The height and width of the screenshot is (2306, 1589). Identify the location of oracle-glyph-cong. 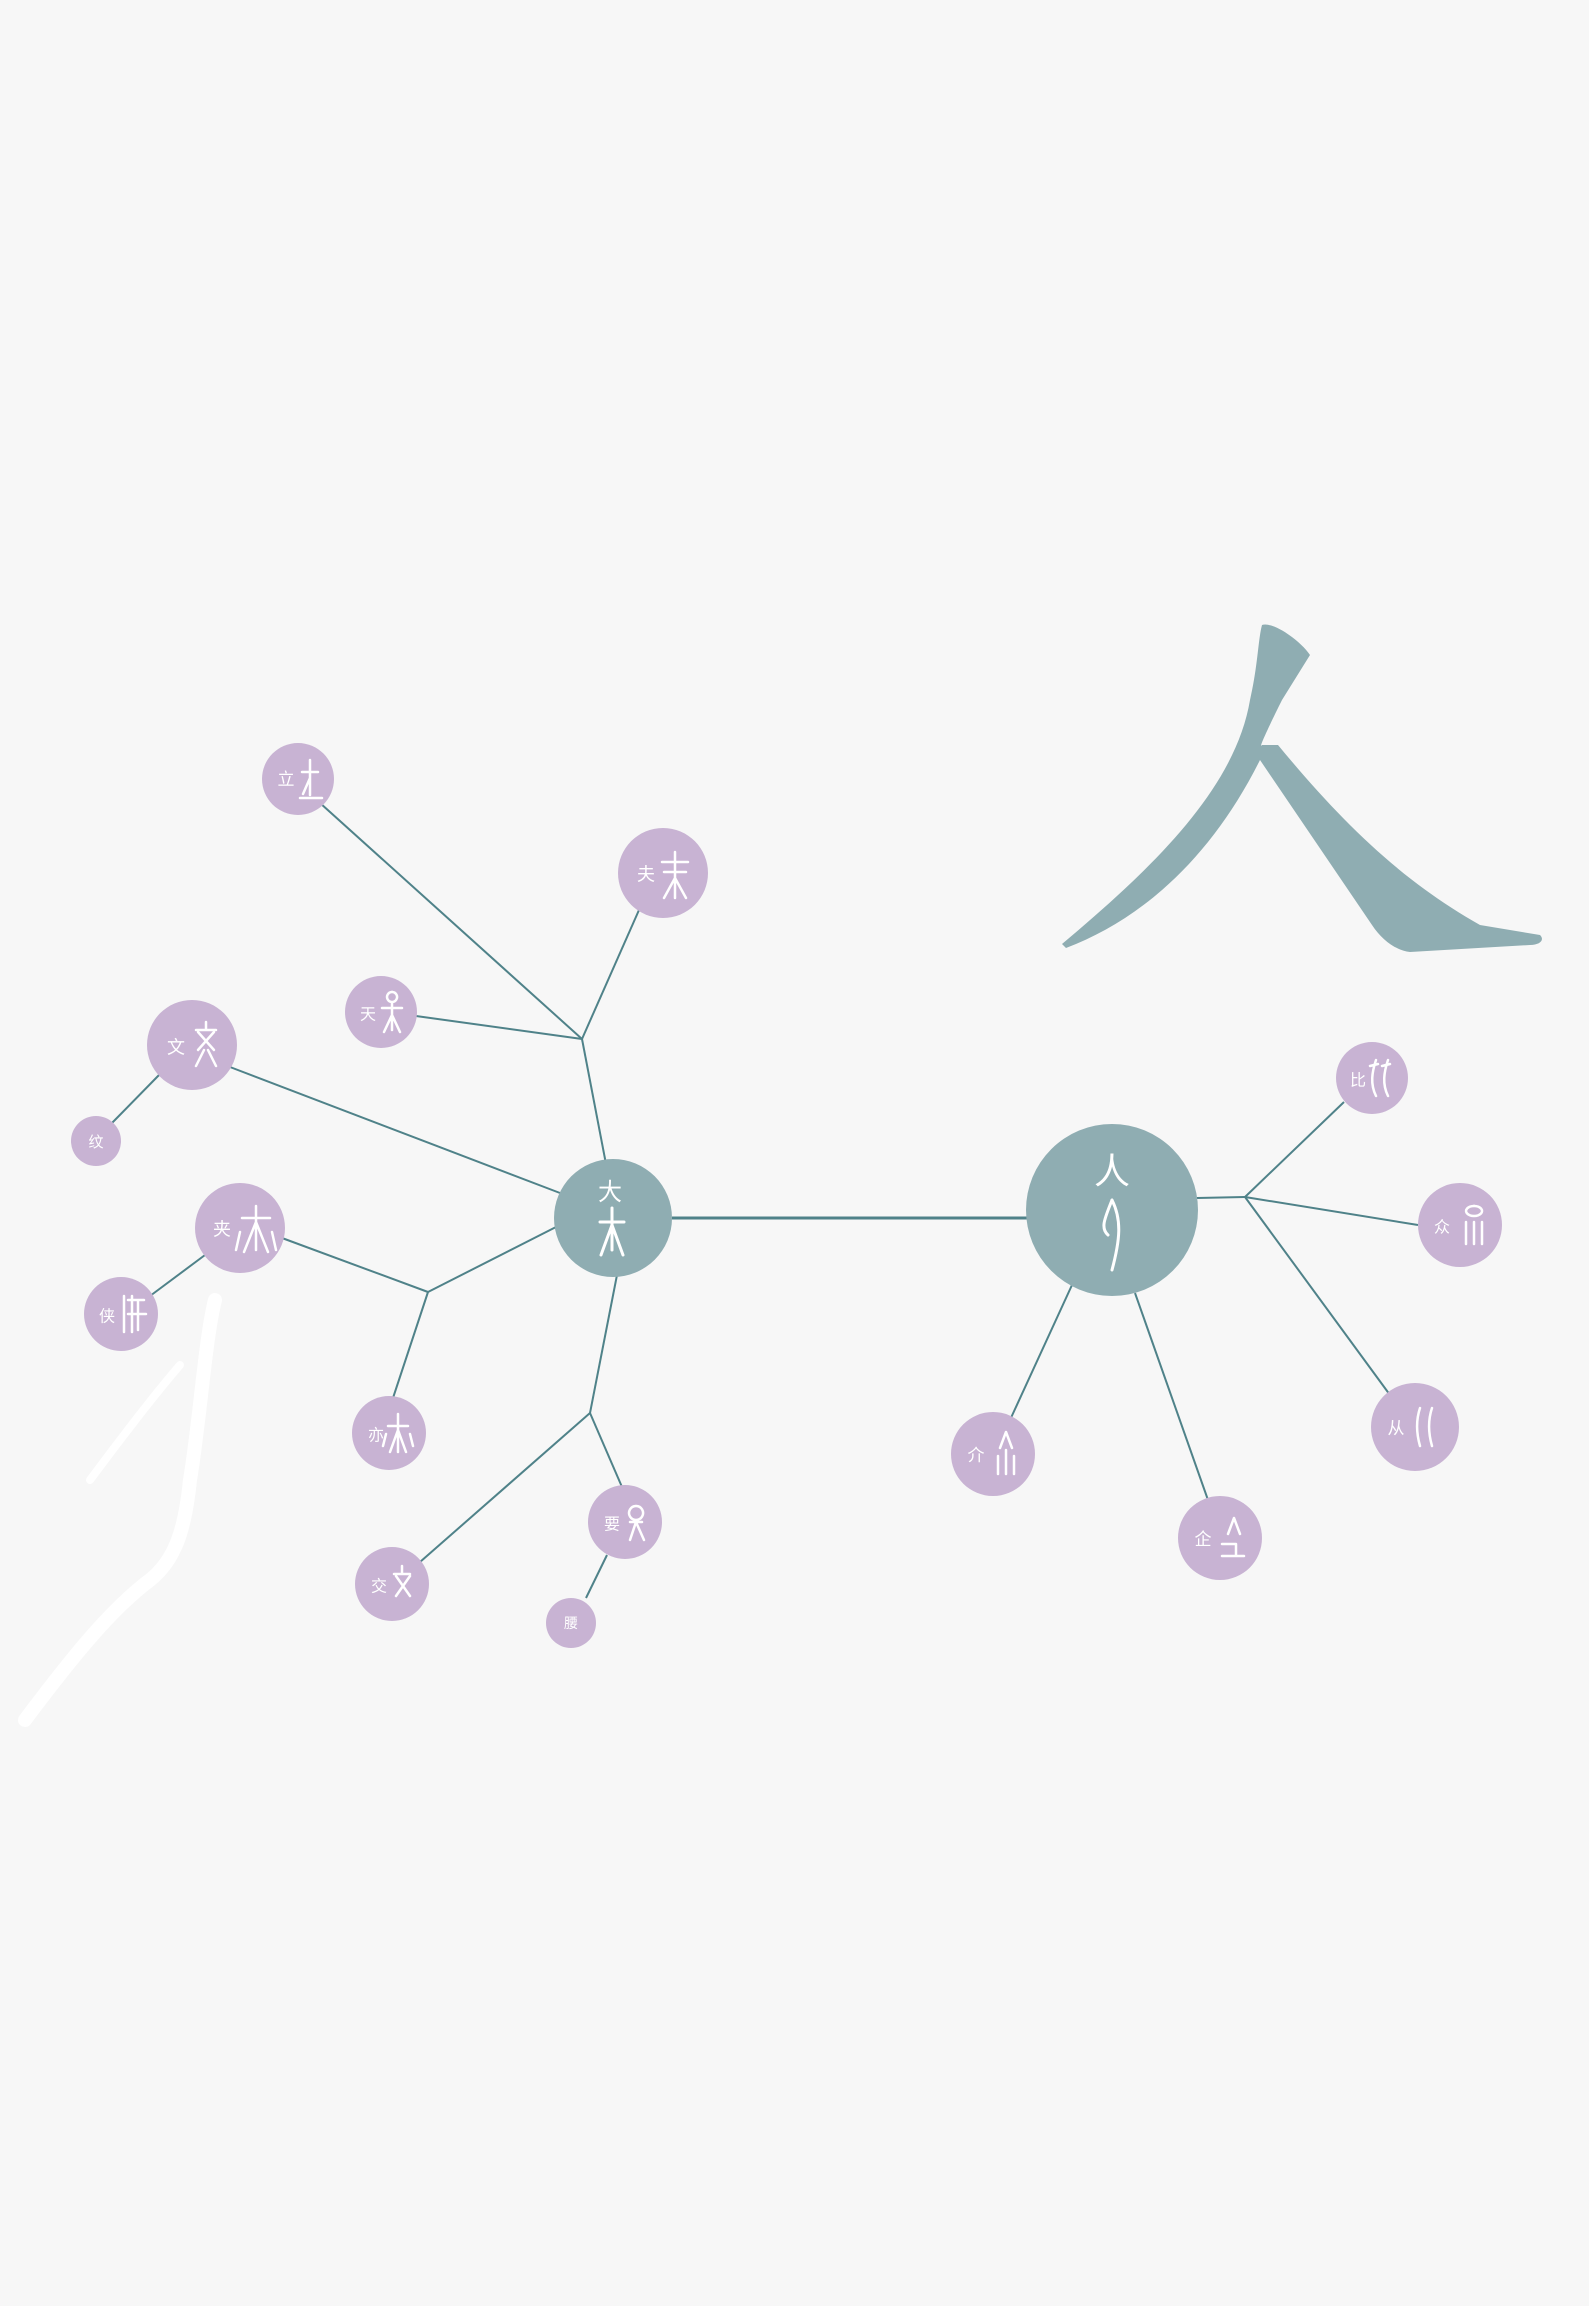
(1424, 1427).